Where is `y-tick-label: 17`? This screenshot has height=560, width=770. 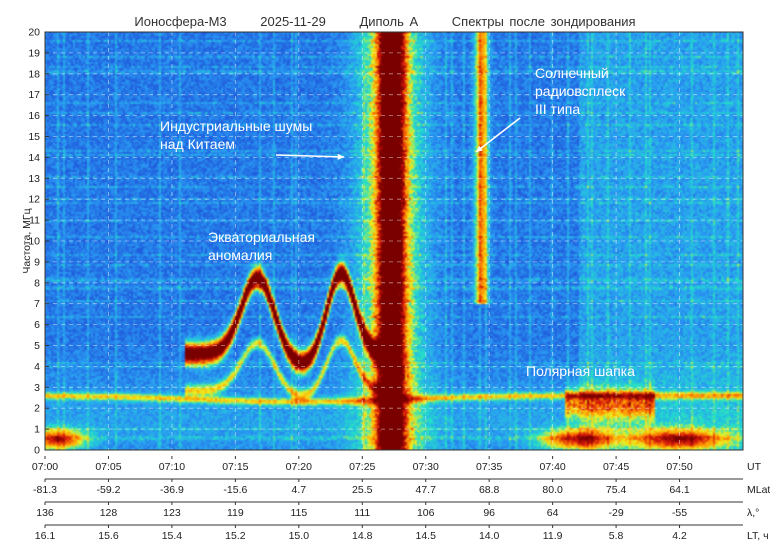
y-tick-label: 17 is located at coordinates (34, 95).